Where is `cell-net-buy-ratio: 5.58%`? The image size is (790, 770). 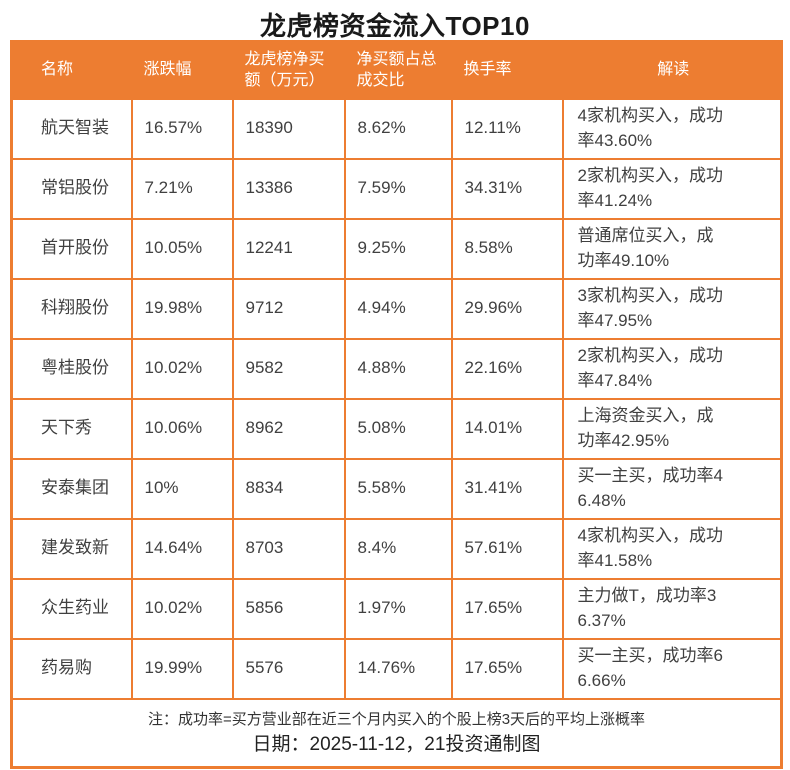 cell-net-buy-ratio: 5.58% is located at coordinates (398, 488).